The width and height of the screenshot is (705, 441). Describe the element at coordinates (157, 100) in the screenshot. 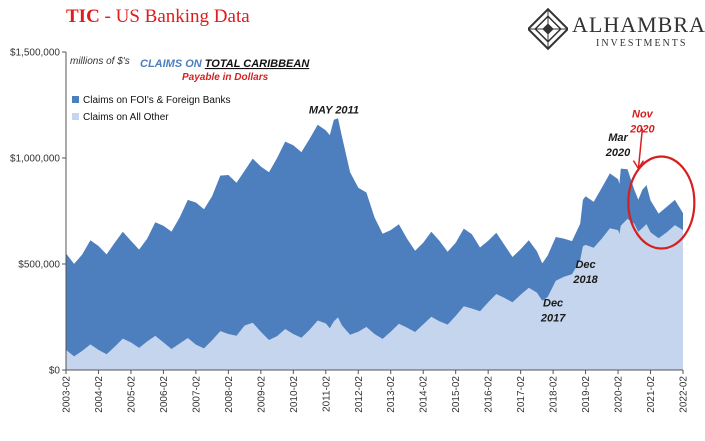

I see `legend-label: Claims on FOI's & Foreign Banks` at that location.